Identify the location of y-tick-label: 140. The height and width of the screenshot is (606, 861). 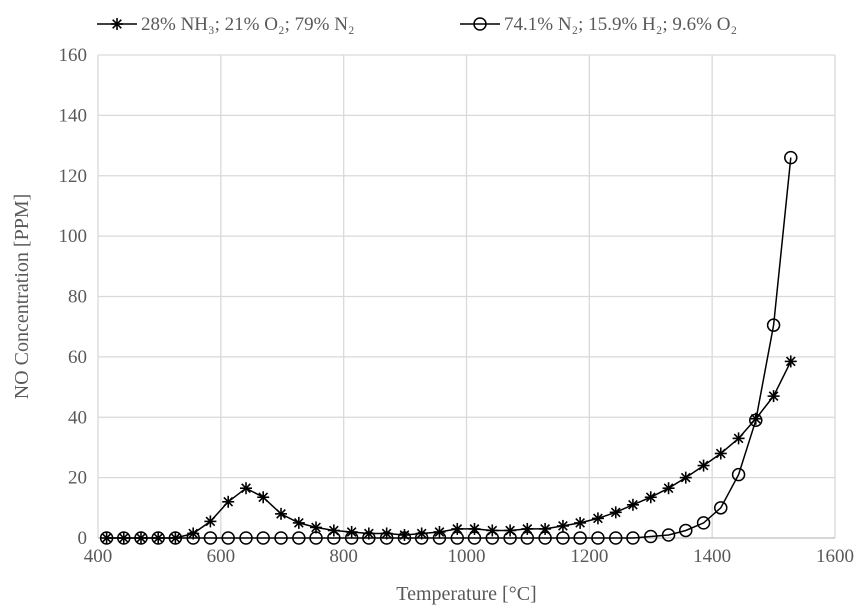
(73, 115).